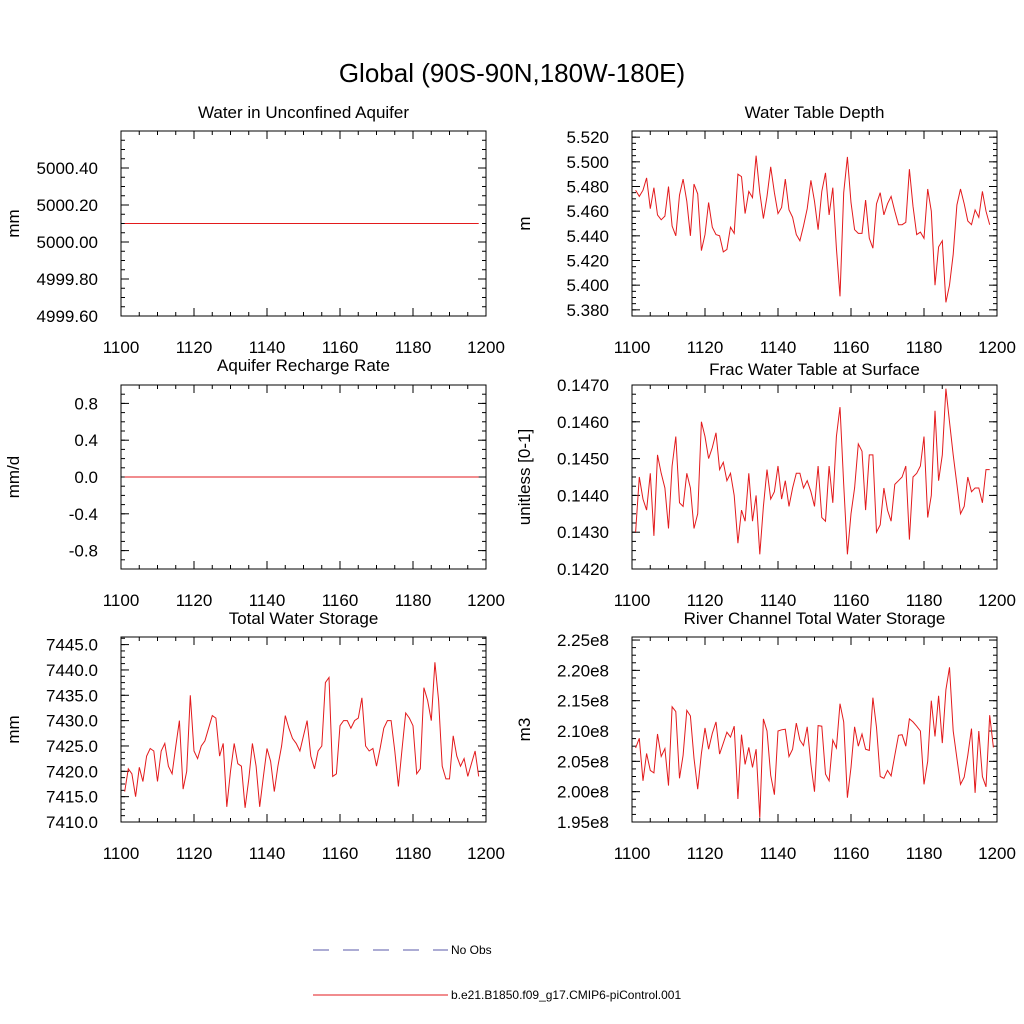 This screenshot has height=1024, width=1024. I want to click on frac-water-table-at-surface-y-tick-label: 0.1460, so click(583, 422).